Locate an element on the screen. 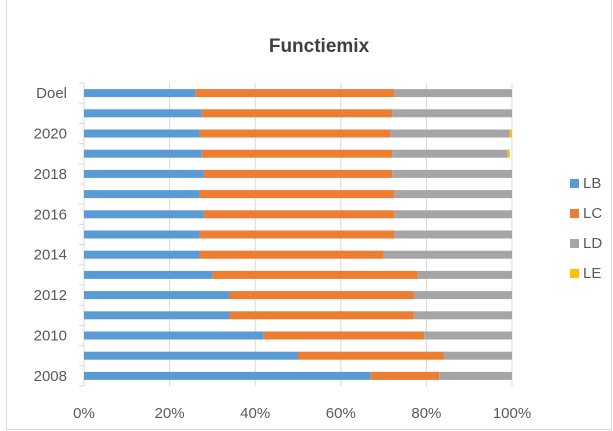  legend-label-lc: LC is located at coordinates (592, 213).